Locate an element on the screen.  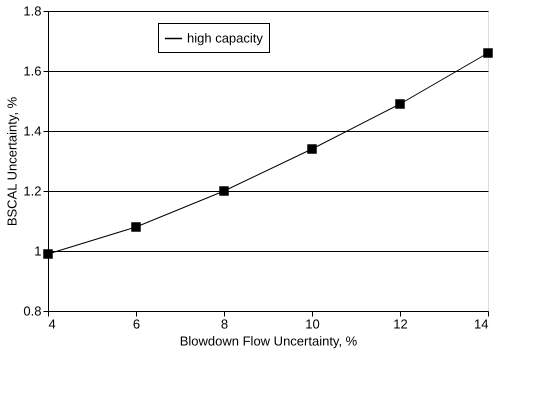
y-tick-label: 0.8 is located at coordinates (32, 311).